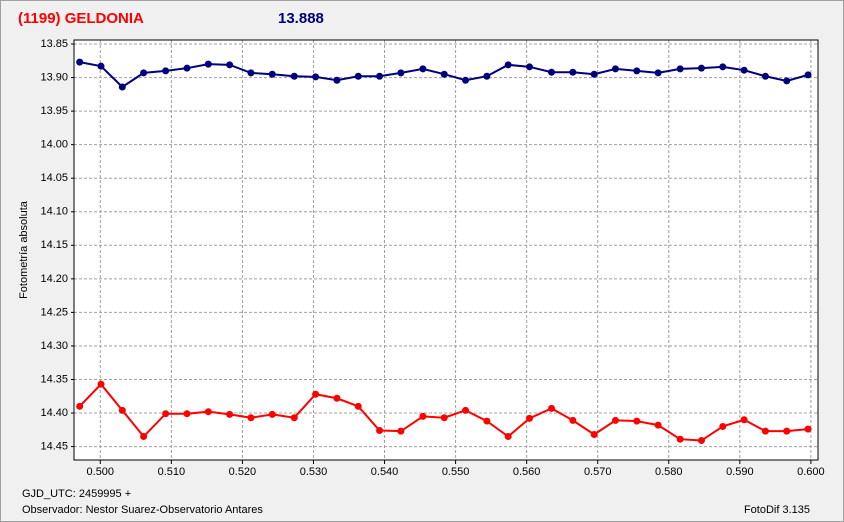 The width and height of the screenshot is (844, 522). I want to click on y-tick-label: 14.45, so click(54, 446).